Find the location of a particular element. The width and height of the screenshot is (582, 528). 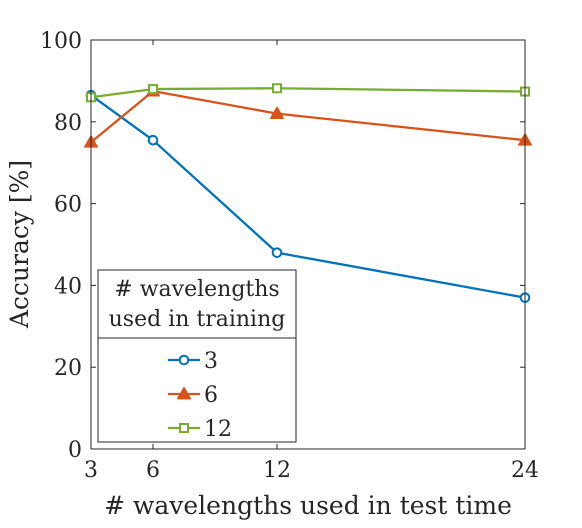

x-axis-label: # wavelengths used in test time is located at coordinates (308, 505).